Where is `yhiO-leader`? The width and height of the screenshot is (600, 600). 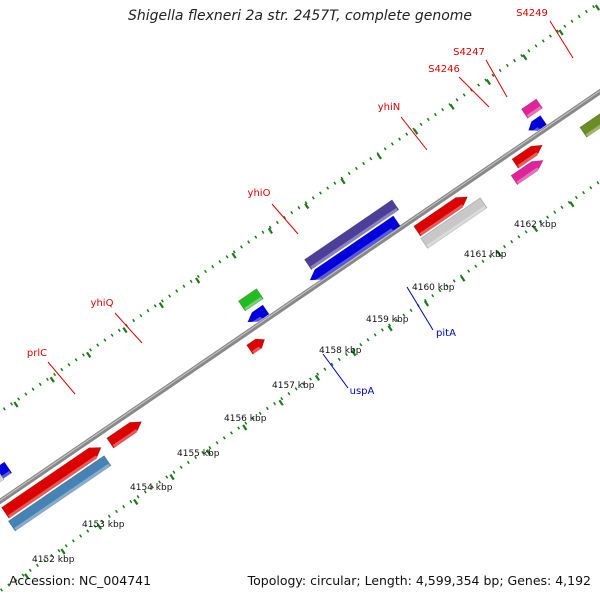 yhiO-leader is located at coordinates (285, 219).